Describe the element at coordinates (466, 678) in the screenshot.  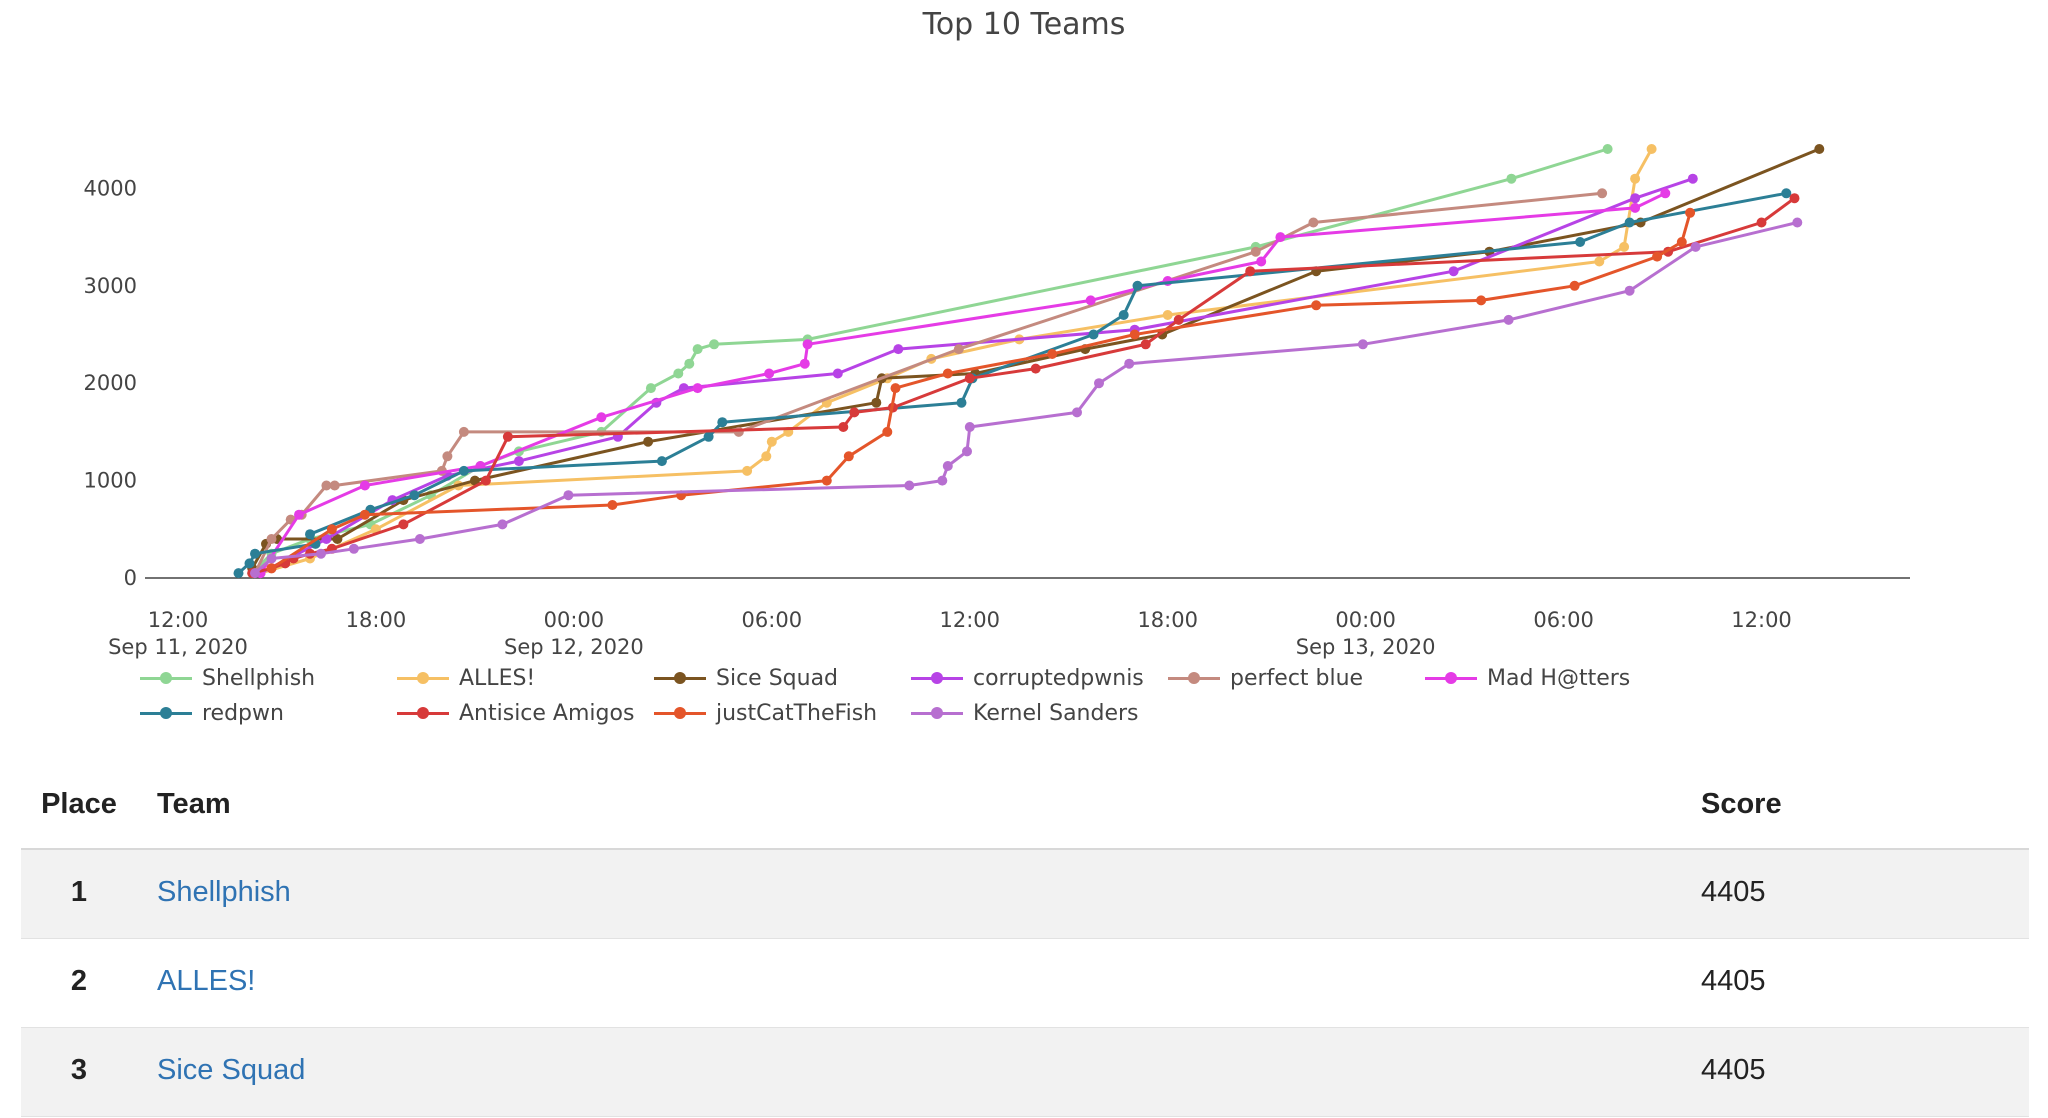
I see `legend-item: ALLES!` at that location.